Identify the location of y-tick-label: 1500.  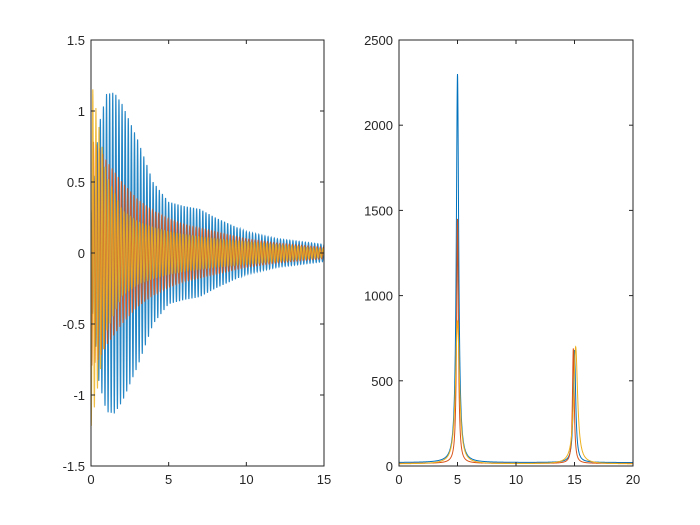
(378, 210).